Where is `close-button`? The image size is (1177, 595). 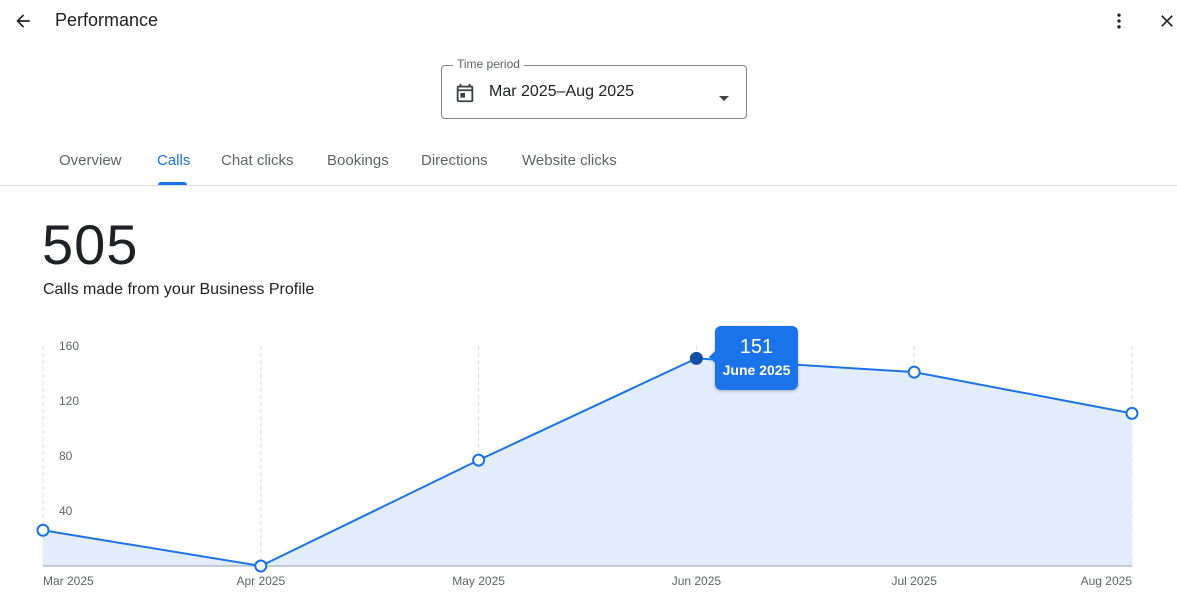
close-button is located at coordinates (1164, 21).